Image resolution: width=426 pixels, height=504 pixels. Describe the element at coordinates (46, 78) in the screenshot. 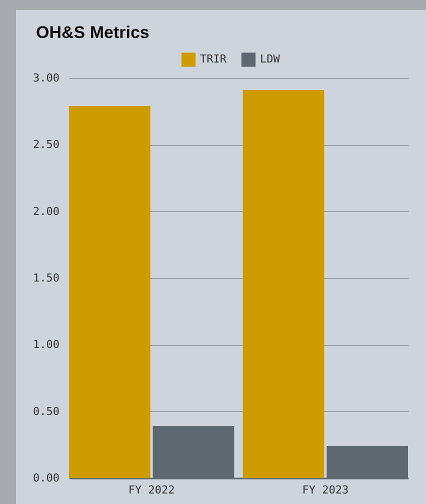

I see `y-tick-label: 3.00` at that location.